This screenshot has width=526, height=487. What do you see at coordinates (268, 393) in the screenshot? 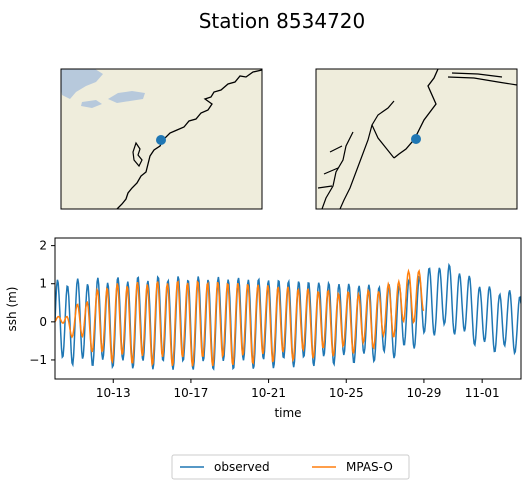
I see `x-tick-label: 10-21` at bounding box center [268, 393].